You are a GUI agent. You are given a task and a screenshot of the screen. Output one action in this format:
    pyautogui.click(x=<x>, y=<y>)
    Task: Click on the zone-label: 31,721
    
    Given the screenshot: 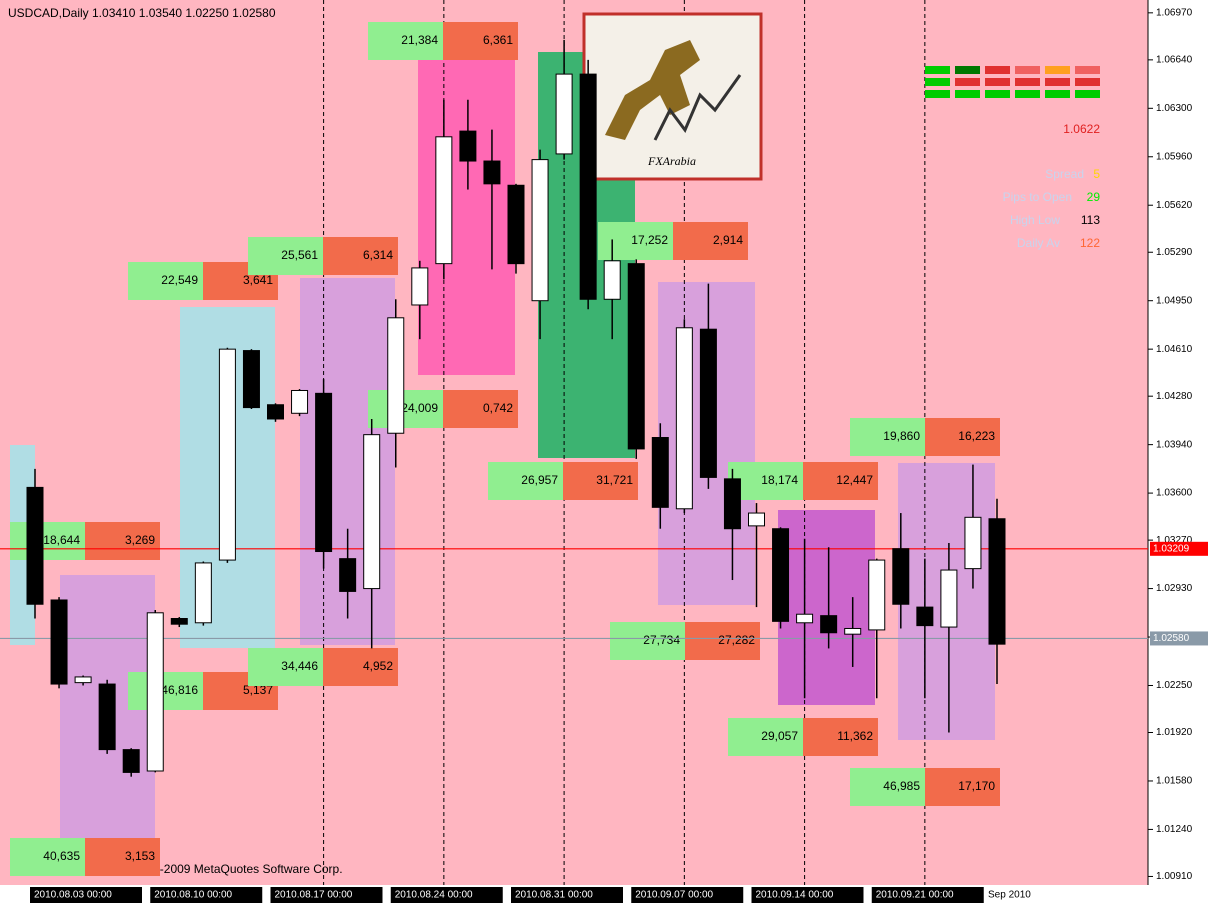 What is the action you would take?
    pyautogui.click(x=614, y=480)
    